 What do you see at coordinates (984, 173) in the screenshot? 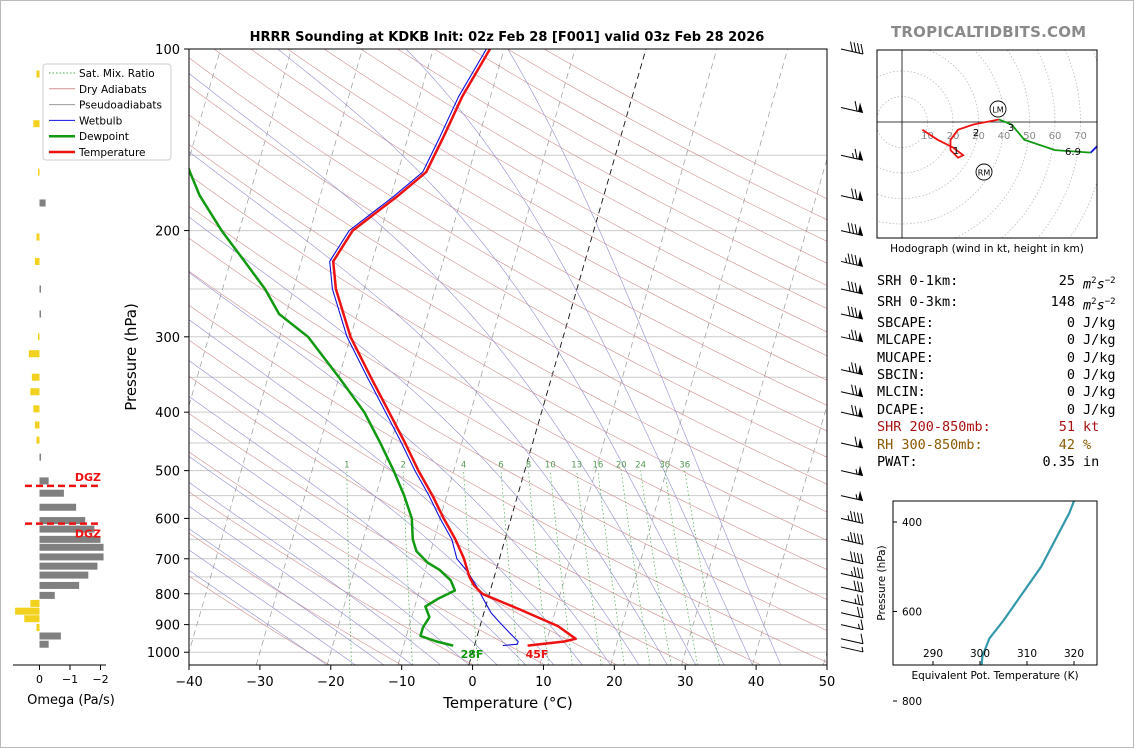
I see `hodograph-marker-label: RM` at bounding box center [984, 173].